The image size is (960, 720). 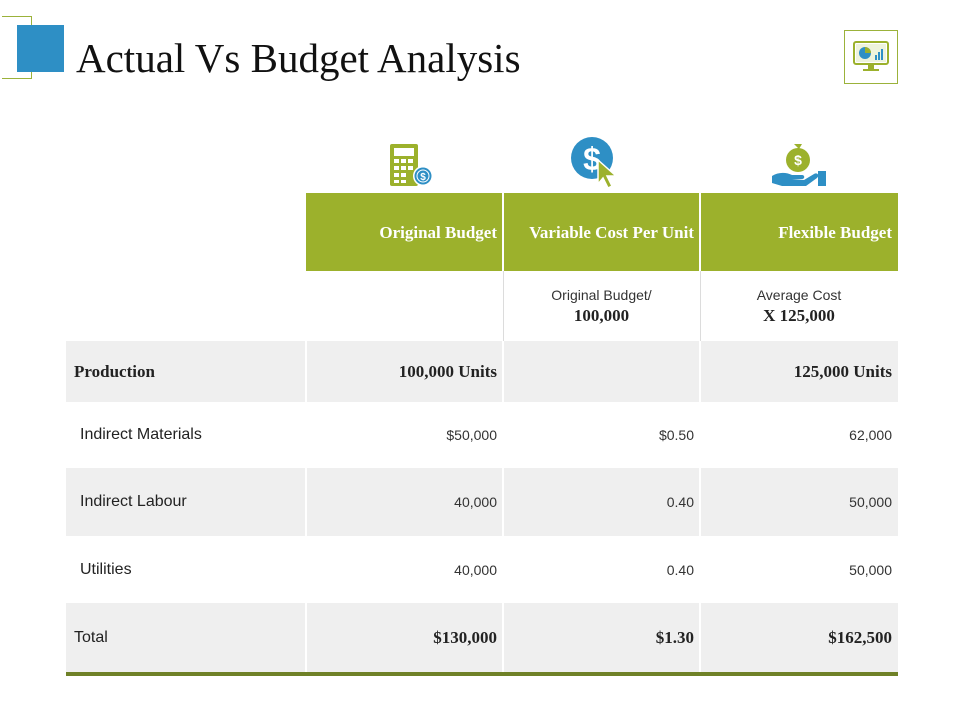 I want to click on table-row-utilities: Utilities 40,000 0.40 50,000, so click(x=482, y=569).